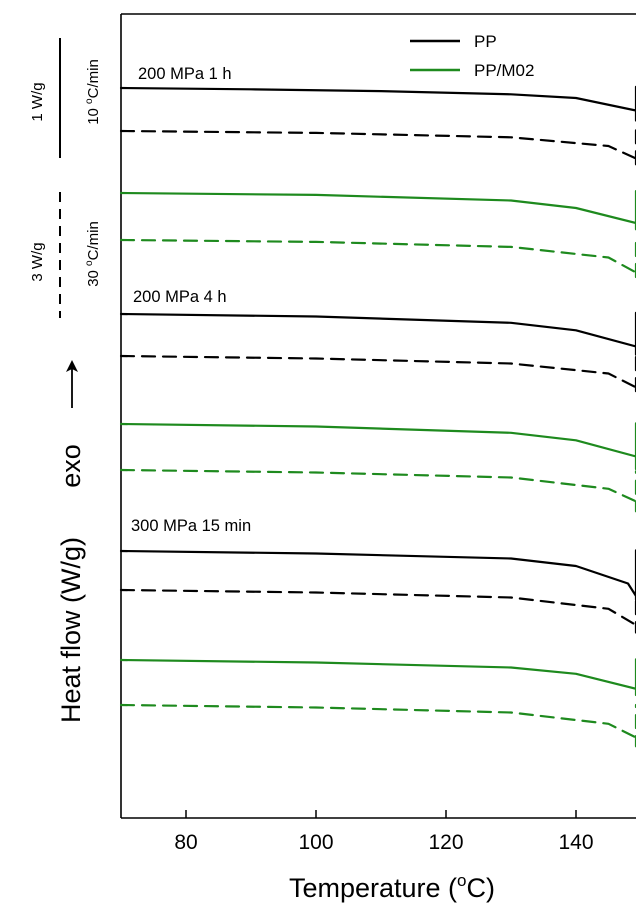  What do you see at coordinates (180, 297) in the screenshot?
I see `group-label-2: 200 MPa 4 h` at bounding box center [180, 297].